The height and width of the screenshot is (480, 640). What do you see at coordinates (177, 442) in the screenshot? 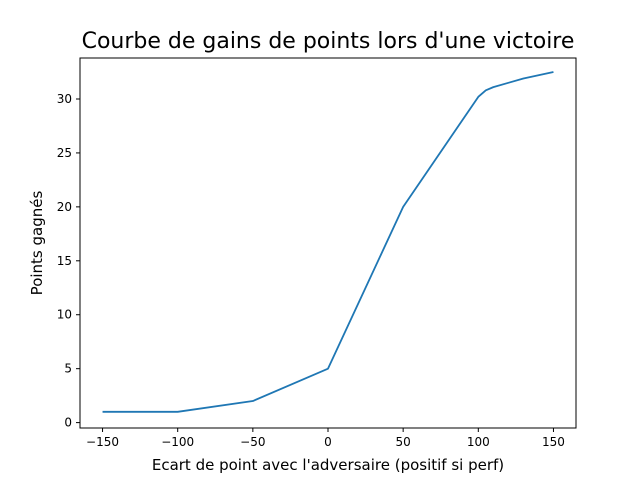
I see `x-tick-label: −100` at bounding box center [177, 442].